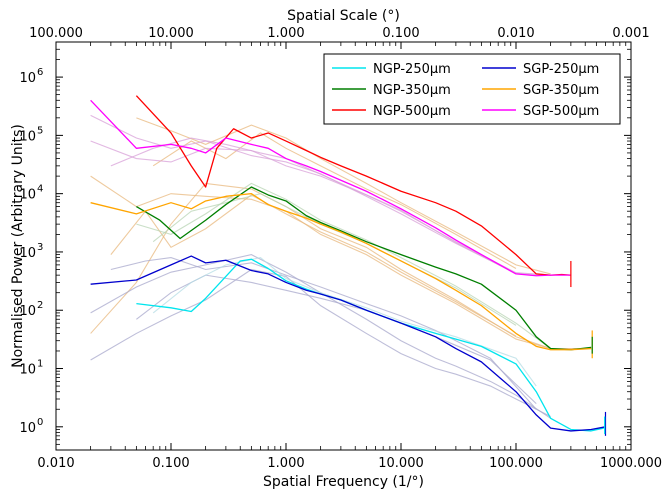 Image resolution: width=665 pixels, height=493 pixels. What do you see at coordinates (343, 482) in the screenshot?
I see `x-axis-label: Spatial Frequency (1/°)` at bounding box center [343, 482].